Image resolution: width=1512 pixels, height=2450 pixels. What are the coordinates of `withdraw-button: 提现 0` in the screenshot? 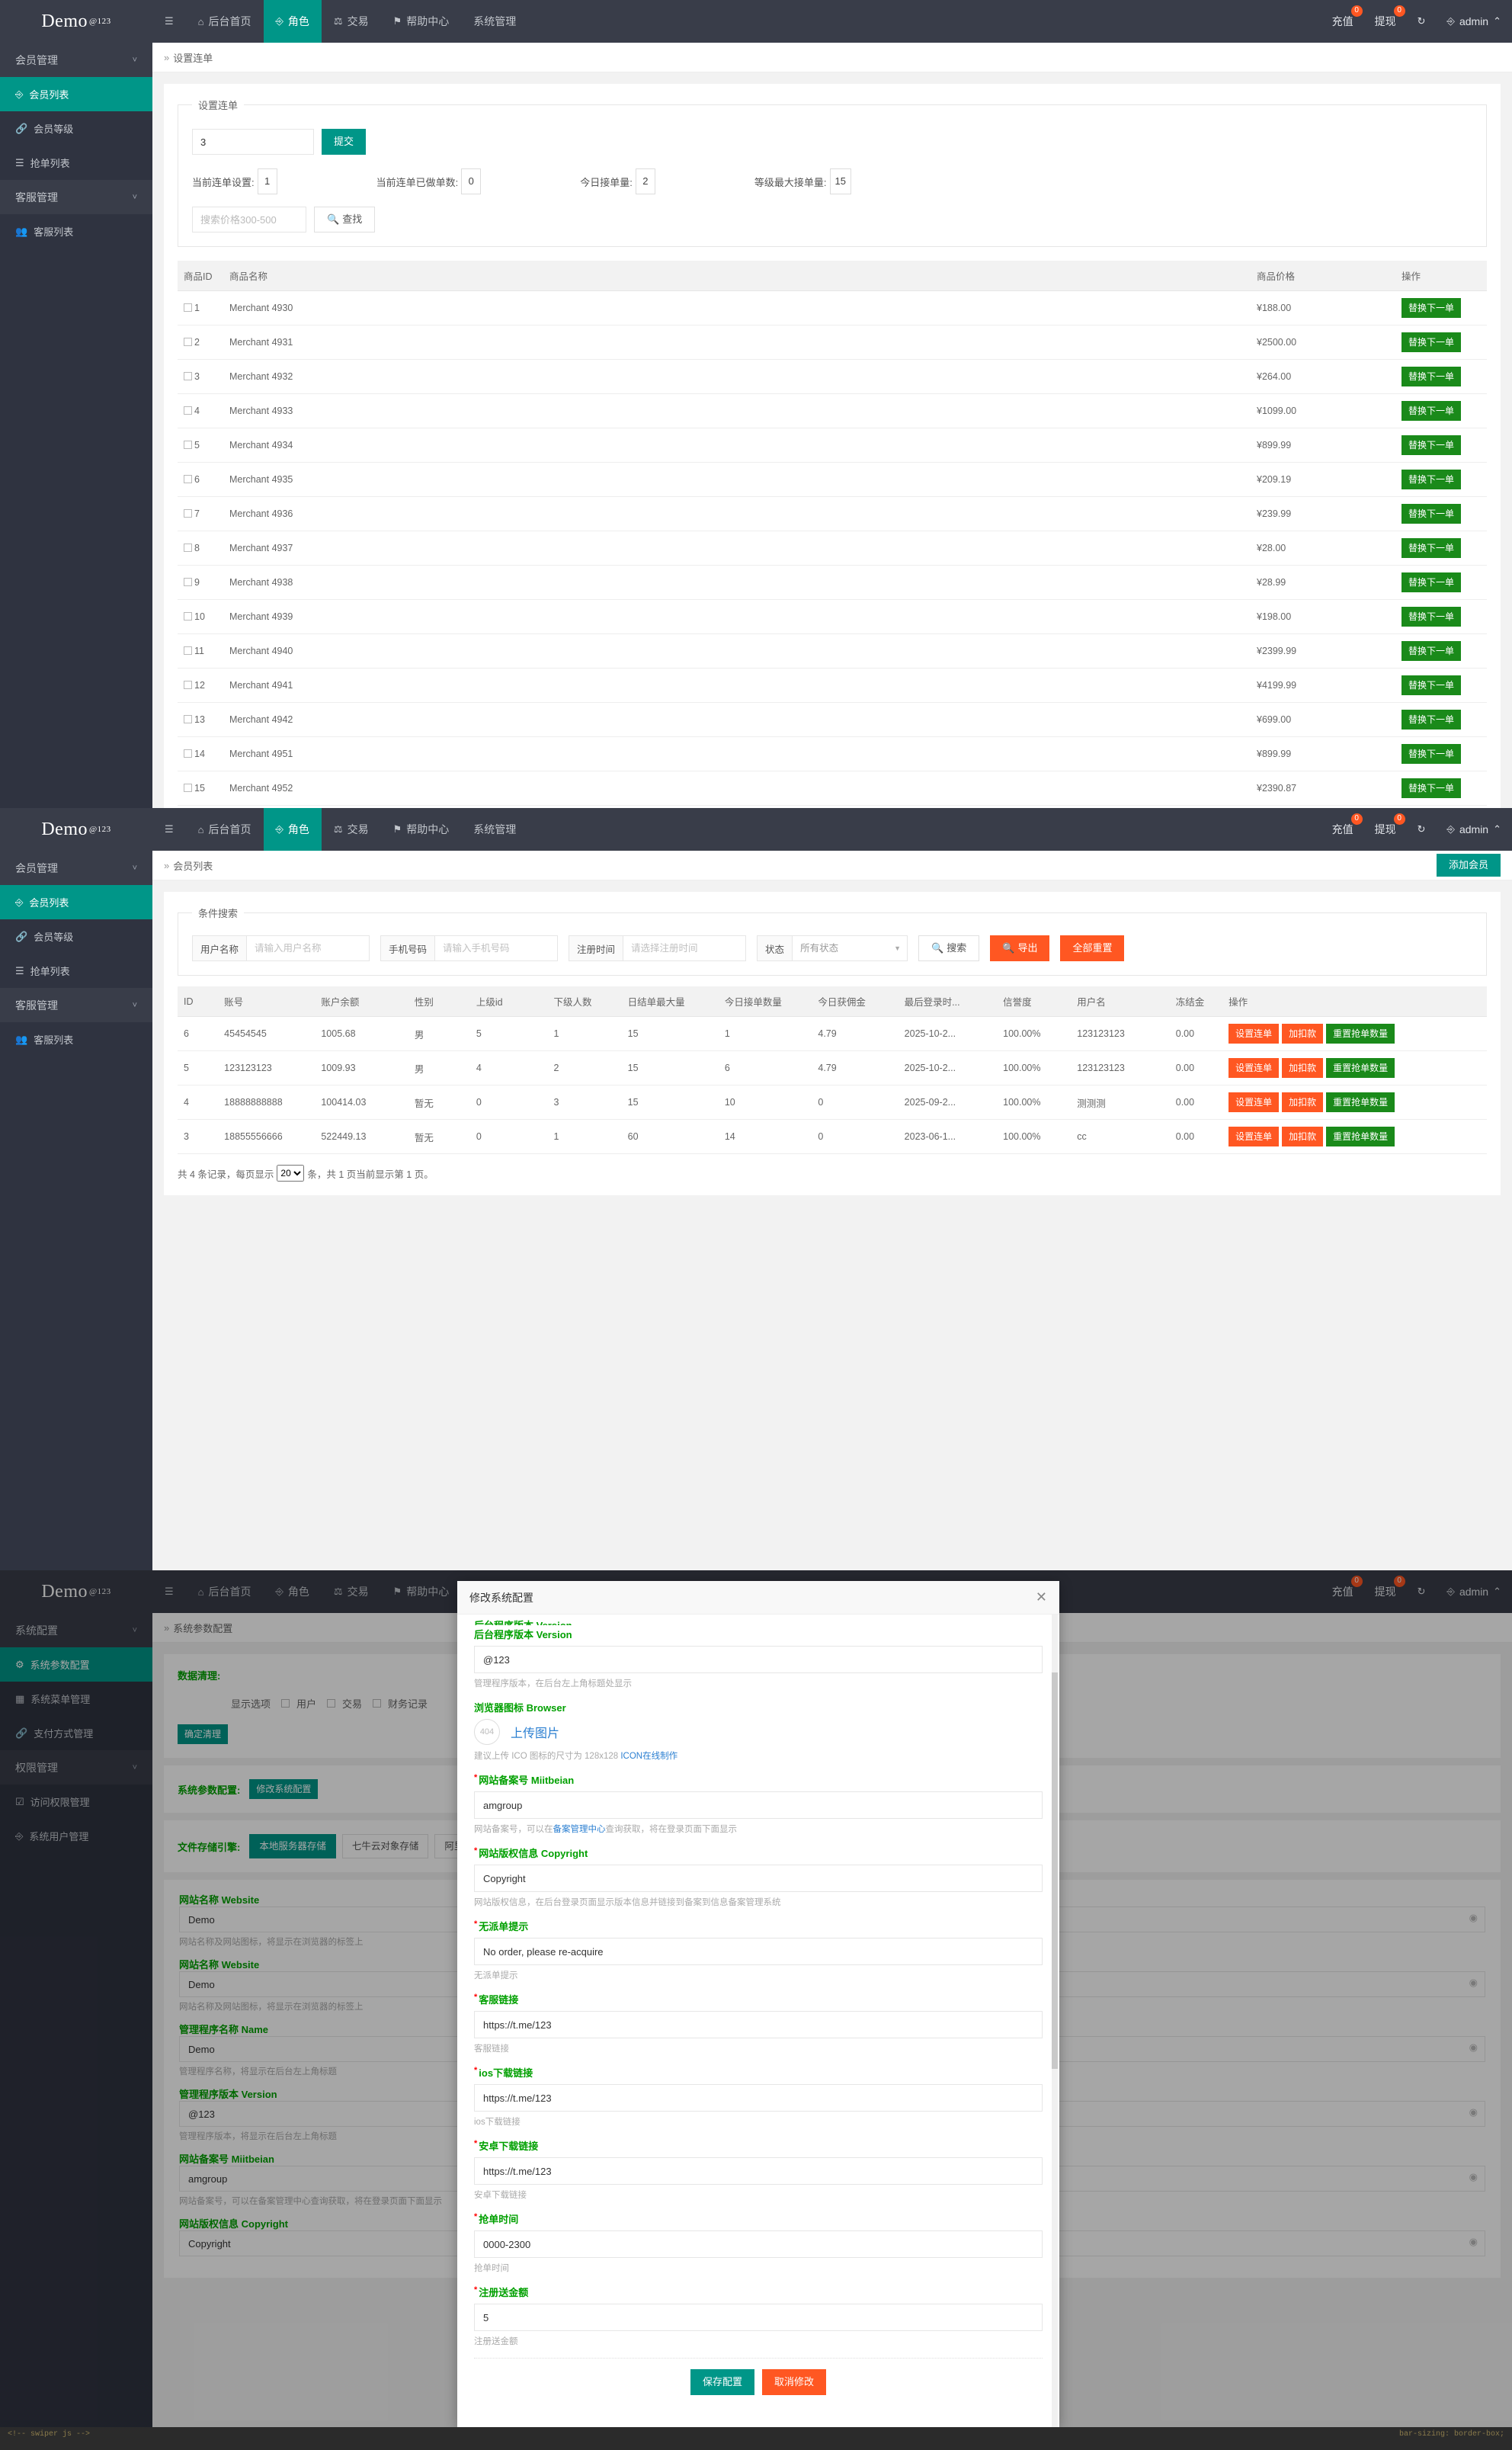 It's located at (1385, 829).